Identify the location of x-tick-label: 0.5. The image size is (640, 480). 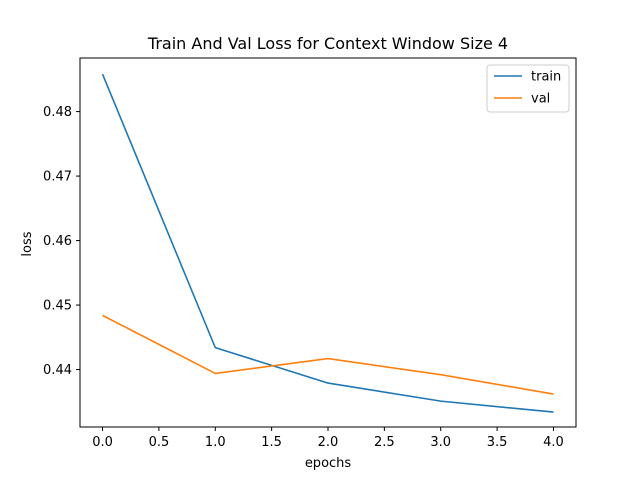
(159, 442).